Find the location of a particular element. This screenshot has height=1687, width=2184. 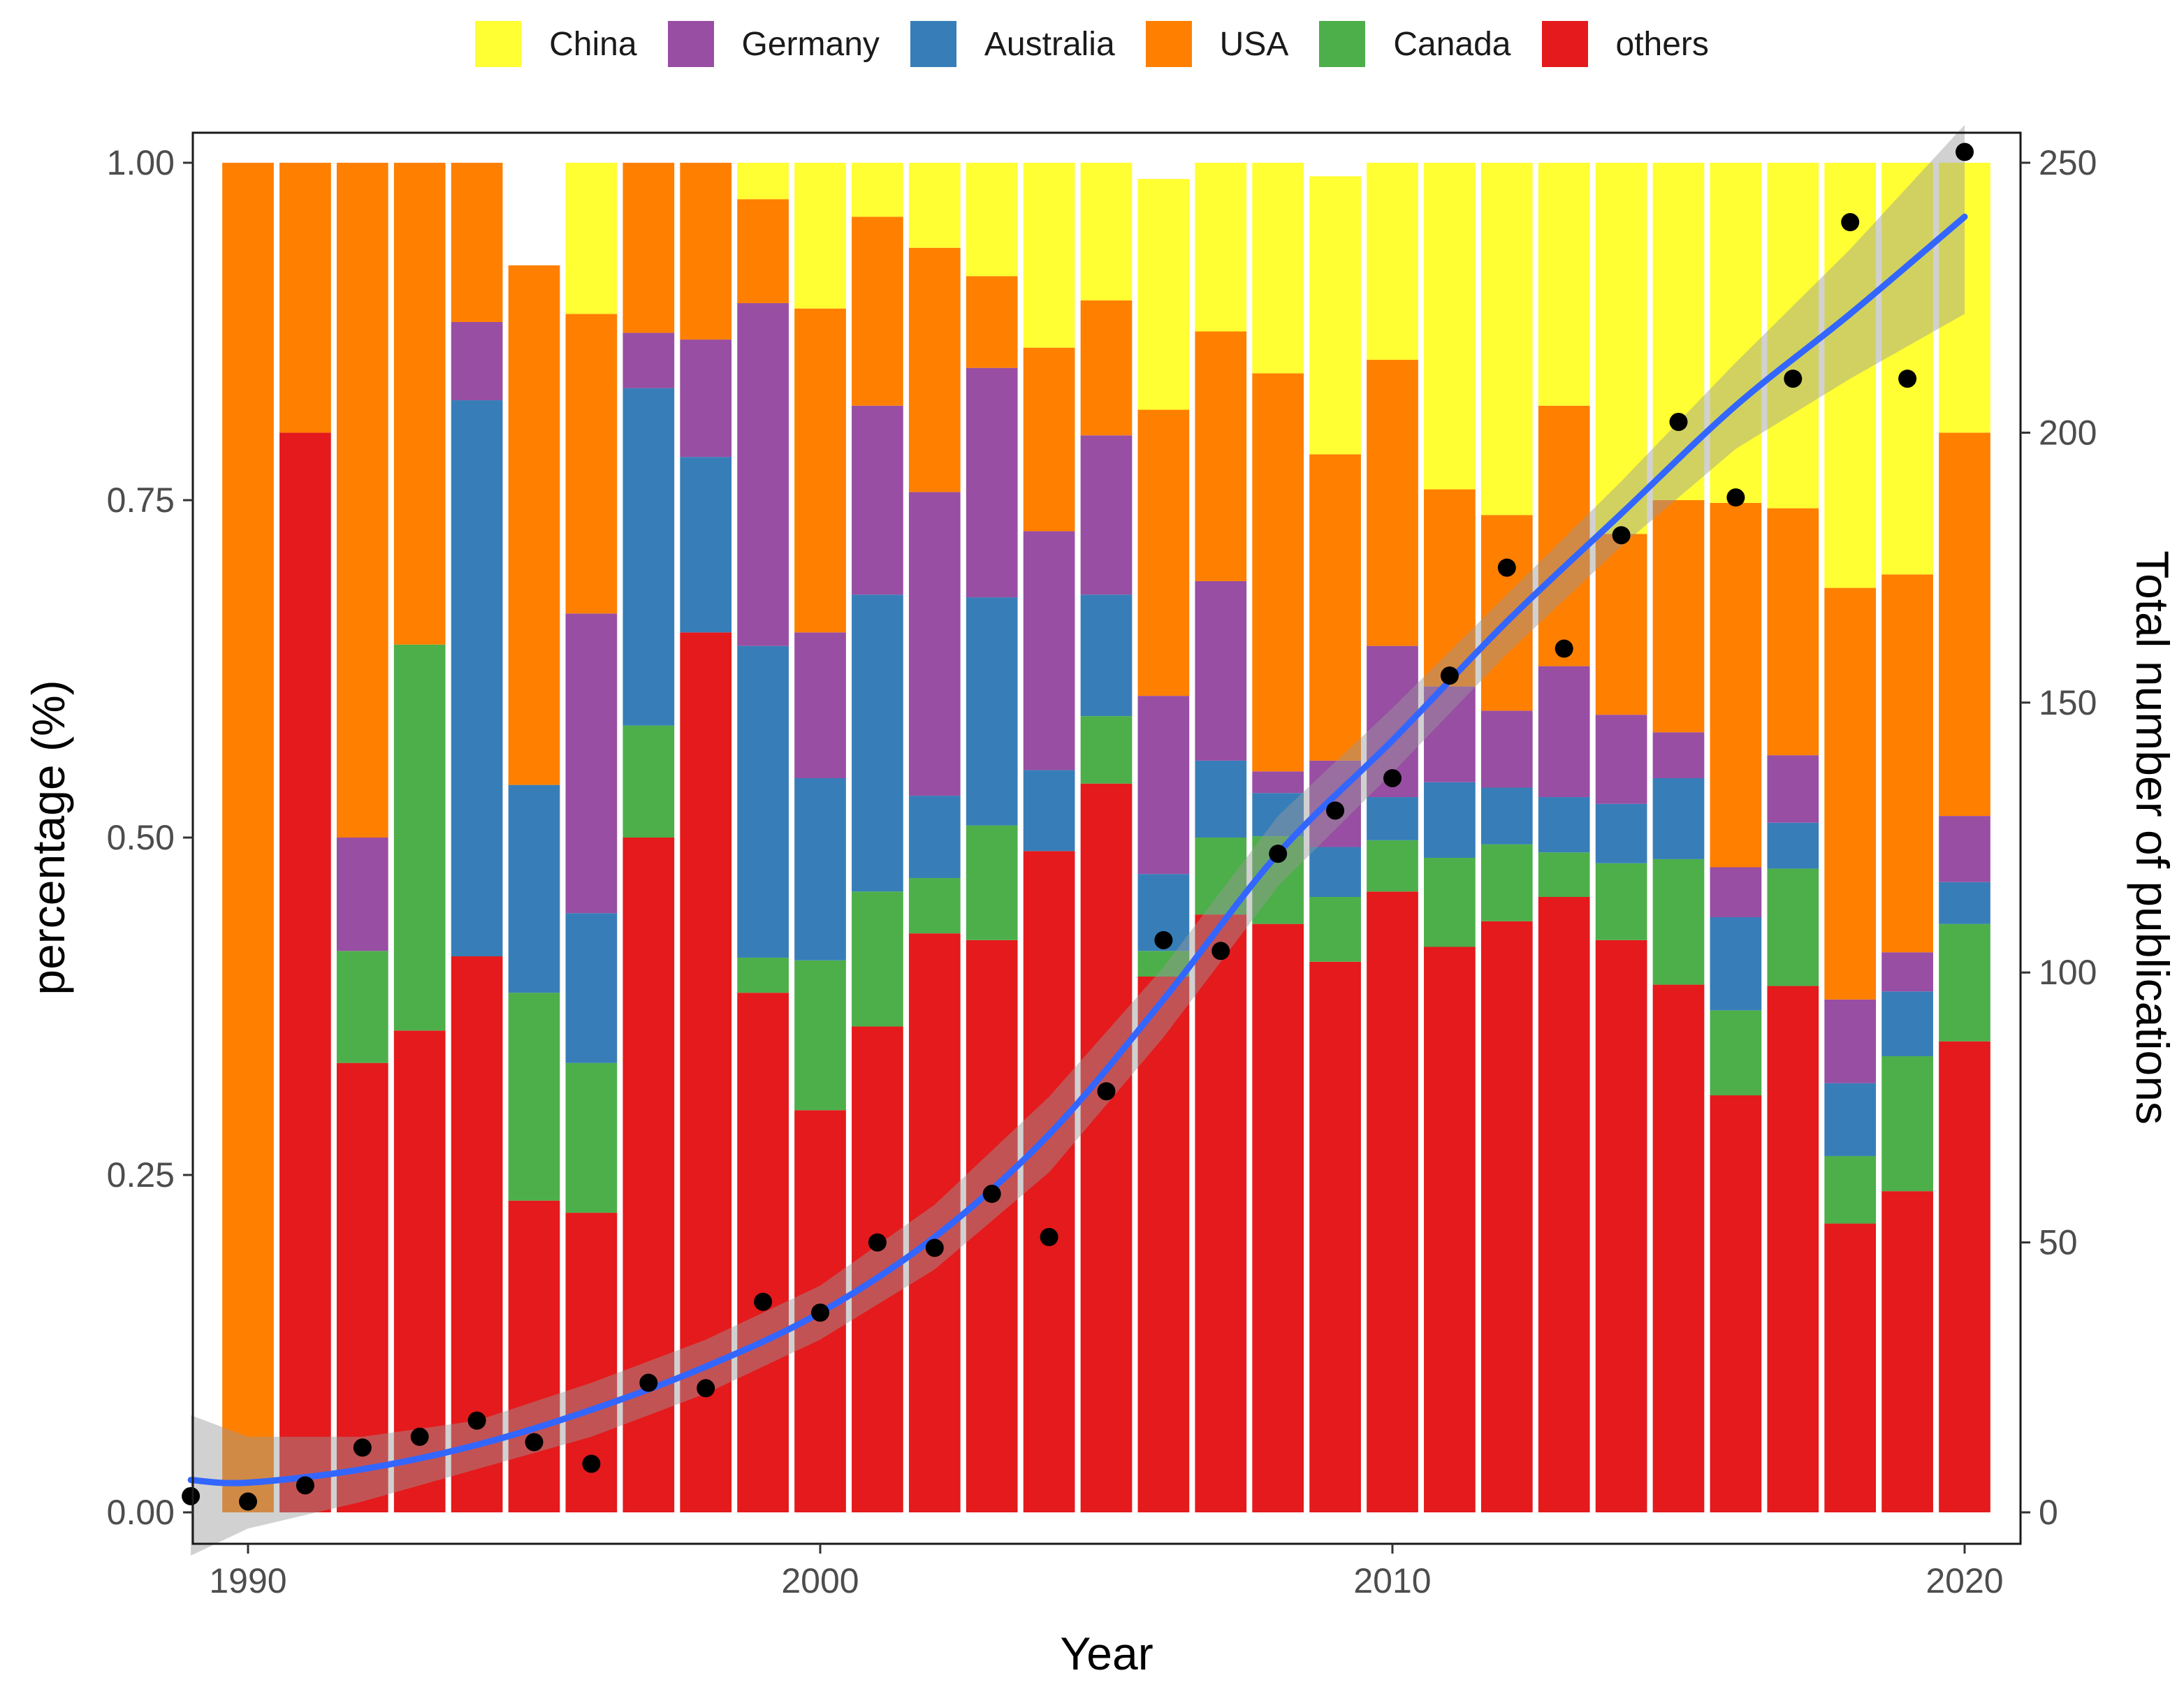

bar-segment-usa-1998 is located at coordinates (706, 251).